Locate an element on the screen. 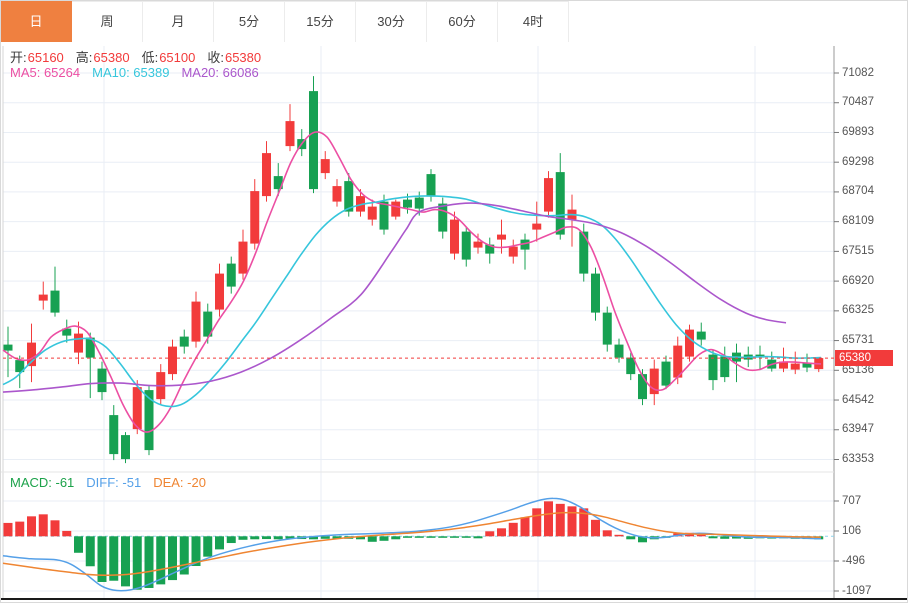 This screenshot has height=603, width=908. macd-legend: MACD: -61 DIFF: -51 DEA: -20 is located at coordinates (114, 482).